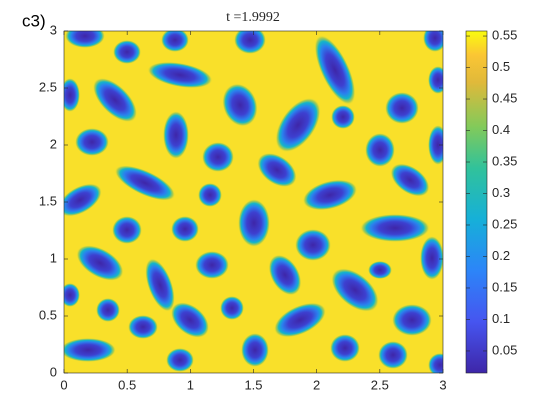  I want to click on colorbar-tick-label: 0.25, so click(504, 223).